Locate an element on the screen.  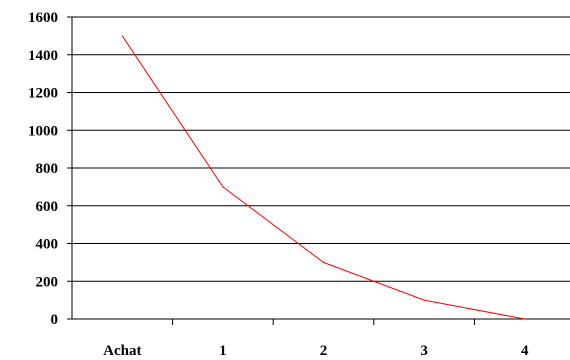
y-tick-label: 200 is located at coordinates (47, 282).